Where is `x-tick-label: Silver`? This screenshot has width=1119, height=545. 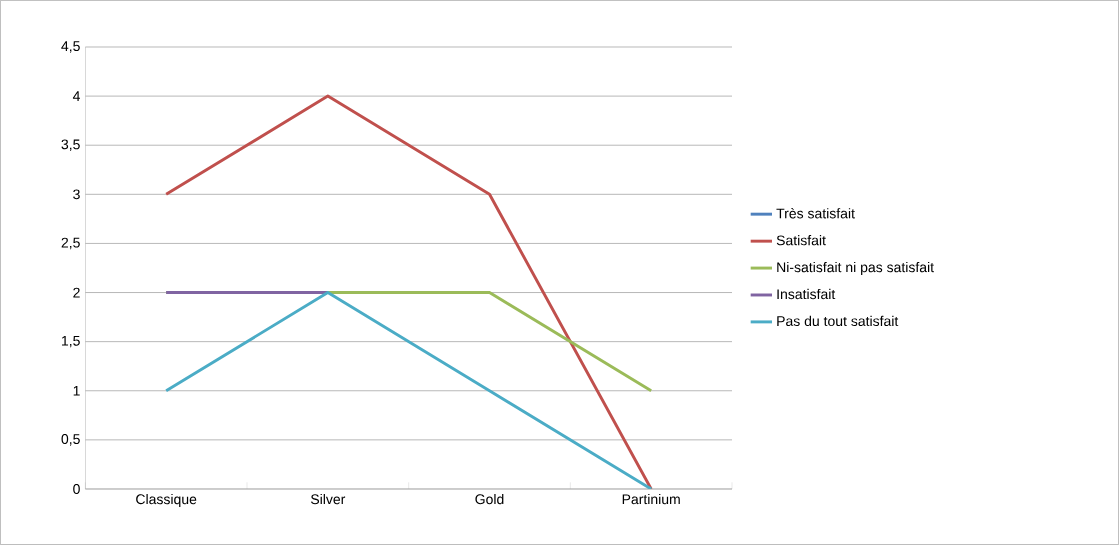
x-tick-label: Silver is located at coordinates (328, 499).